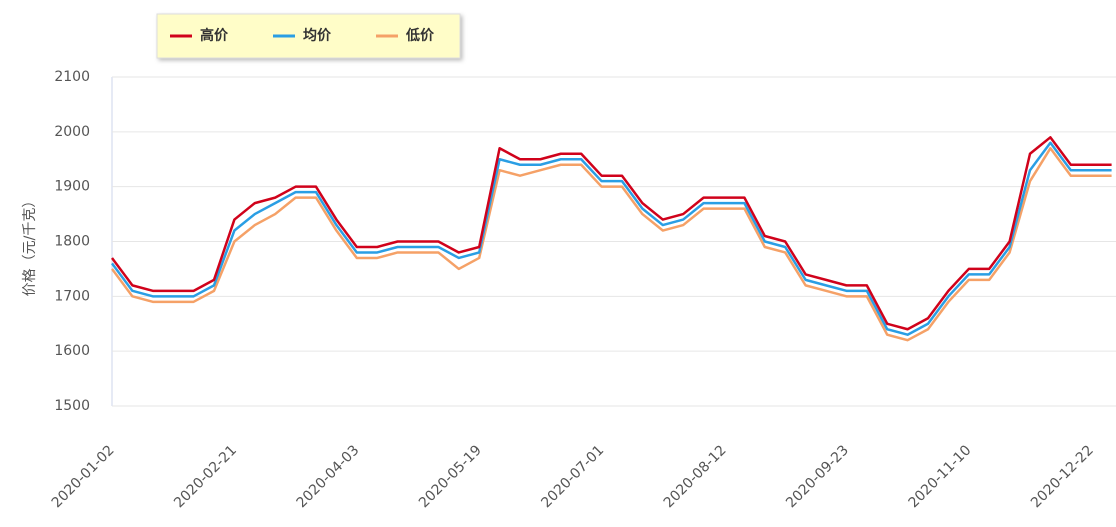 The width and height of the screenshot is (1116, 527). I want to click on y-tick-label: 1900, so click(72, 187).